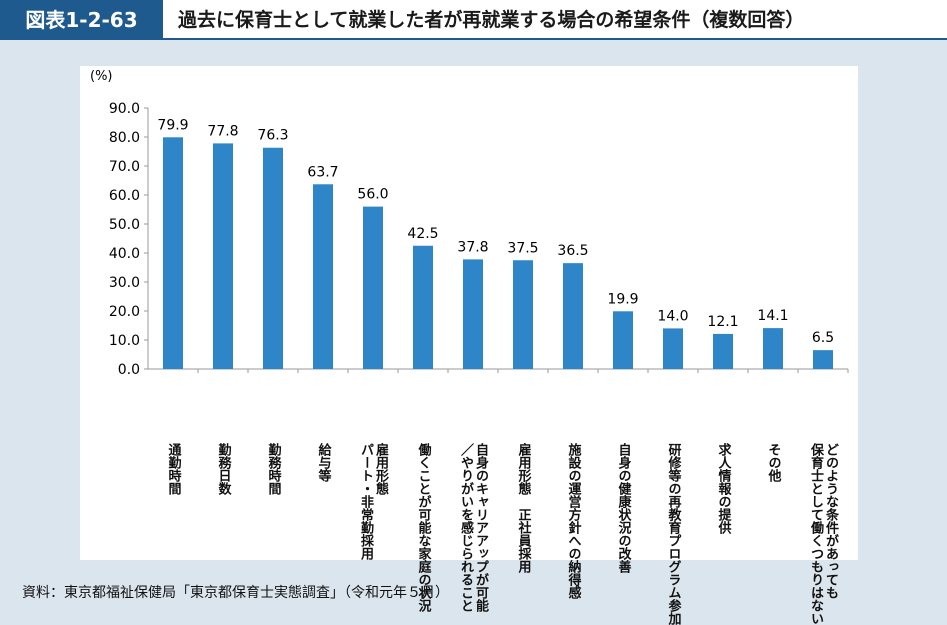 This screenshot has height=625, width=947. I want to click on y-tick-label: 50.0, so click(124, 225).